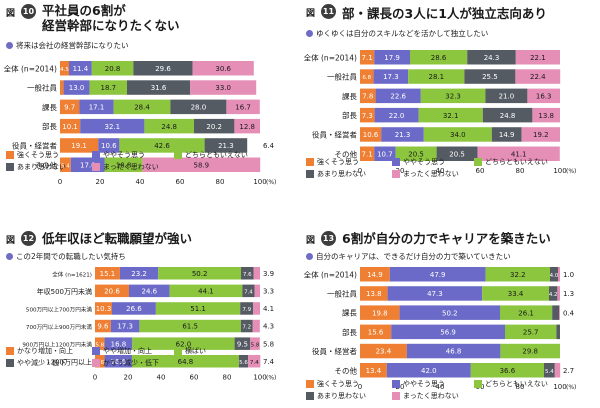  I want to click on bar-value-label: 17.9, so click(392, 58).